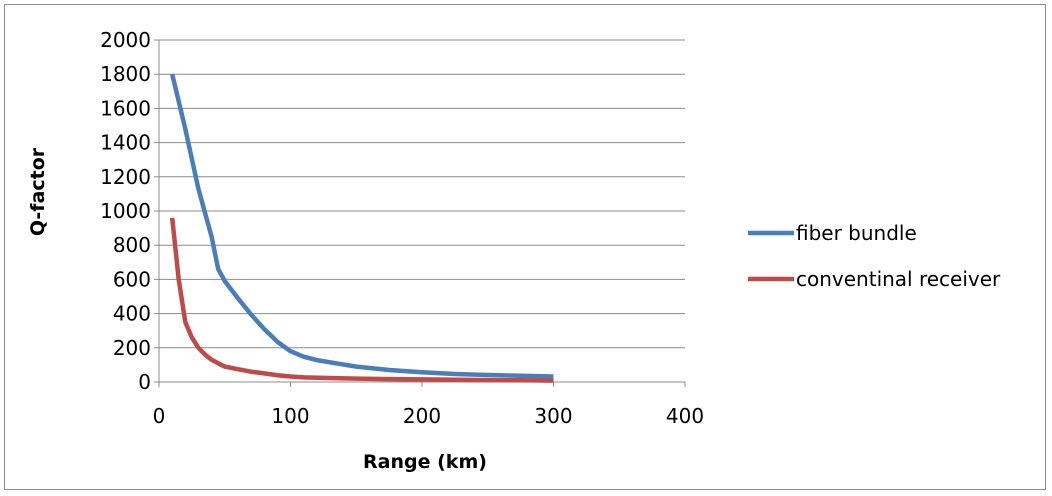 This screenshot has height=496, width=1052. What do you see at coordinates (898, 279) in the screenshot?
I see `legend-label-1: conventinal receiver` at bounding box center [898, 279].